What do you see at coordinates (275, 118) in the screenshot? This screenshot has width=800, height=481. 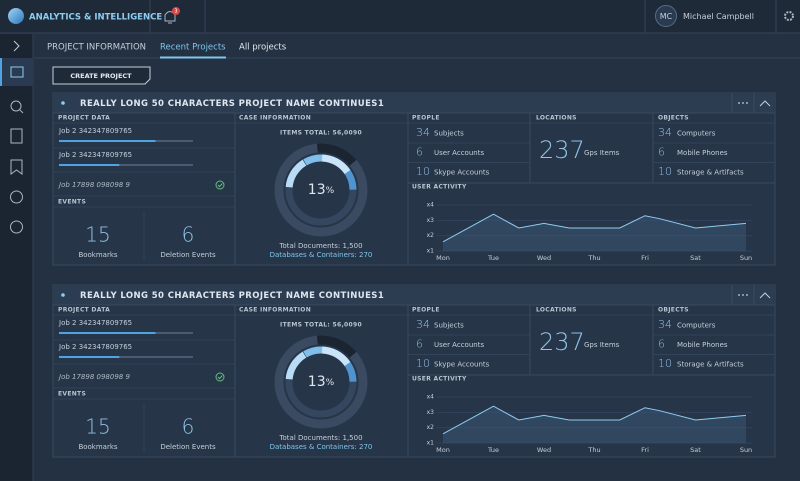 I see `section-label: CASE INFORMATION` at bounding box center [275, 118].